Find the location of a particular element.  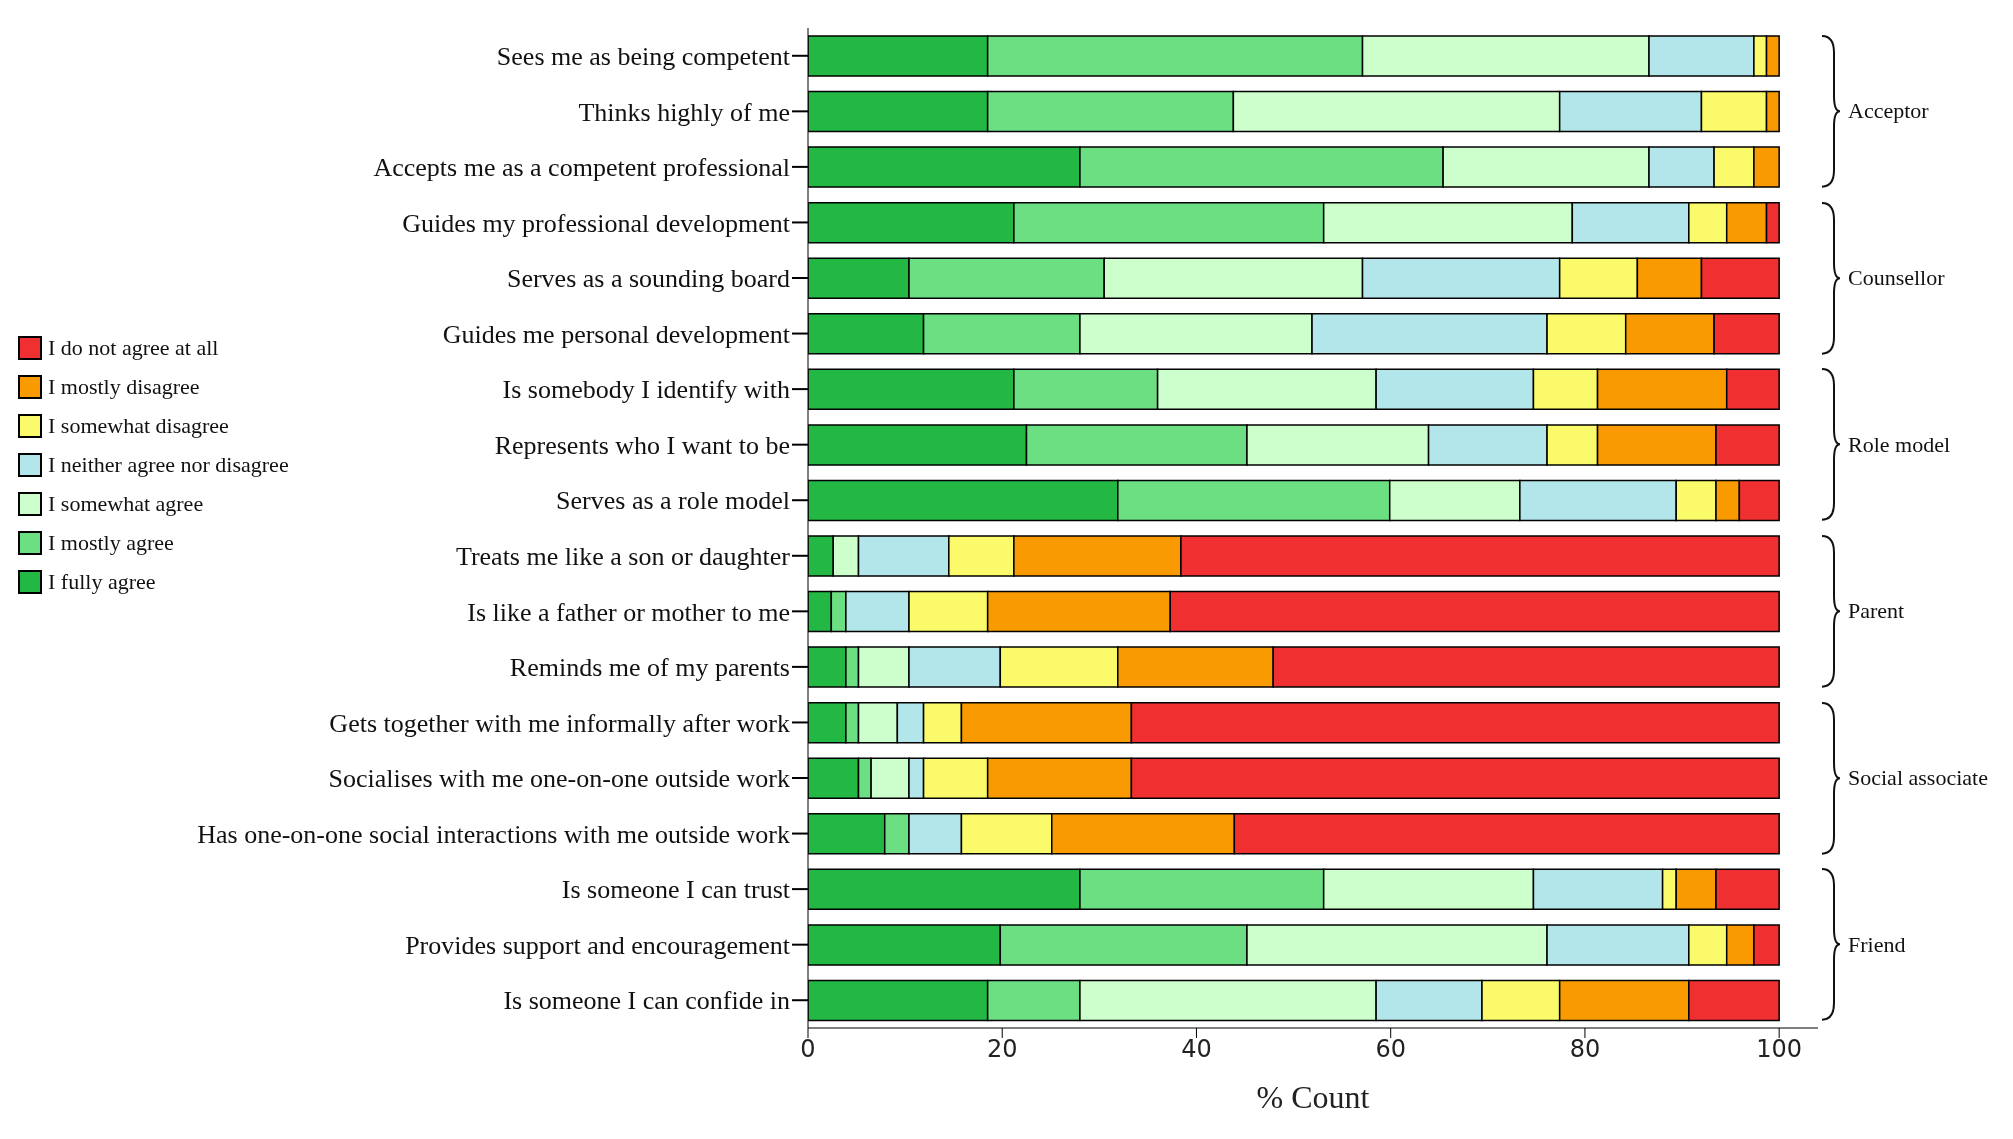

legend-label: I somewhat agree is located at coordinates (126, 503).